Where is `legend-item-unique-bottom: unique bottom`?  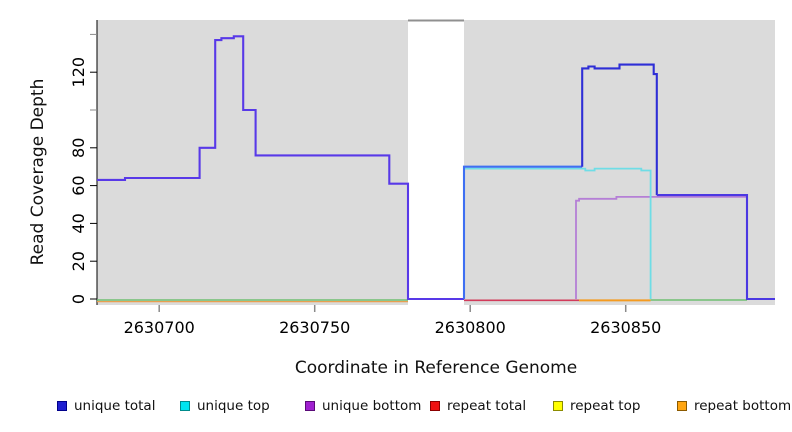 legend-item-unique-bottom: unique bottom is located at coordinates (363, 406).